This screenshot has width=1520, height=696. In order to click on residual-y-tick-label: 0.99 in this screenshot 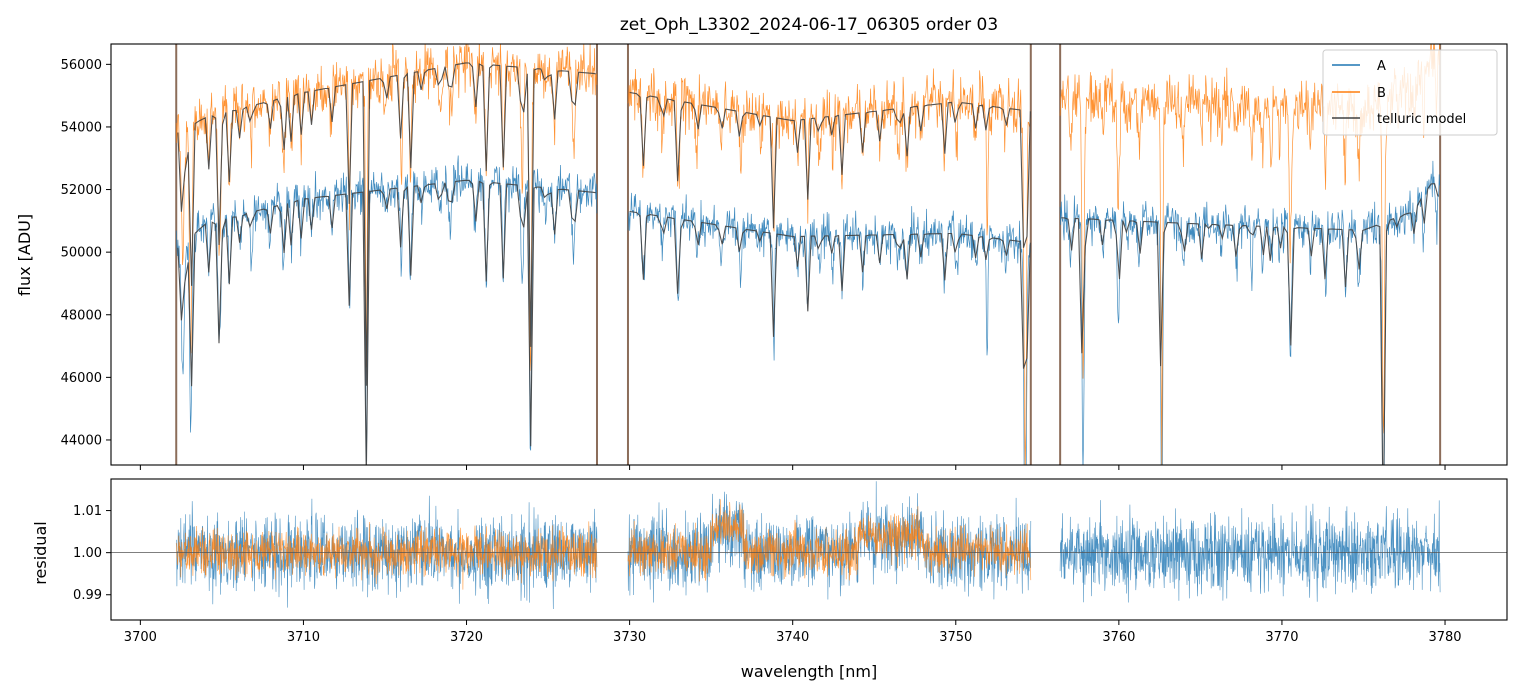, I will do `click(87, 595)`.